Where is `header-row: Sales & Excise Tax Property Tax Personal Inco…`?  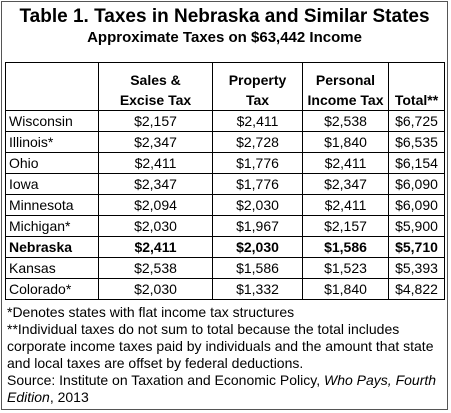
header-row: Sales & Excise Tax Property Tax Personal Inco… is located at coordinates (225, 86).